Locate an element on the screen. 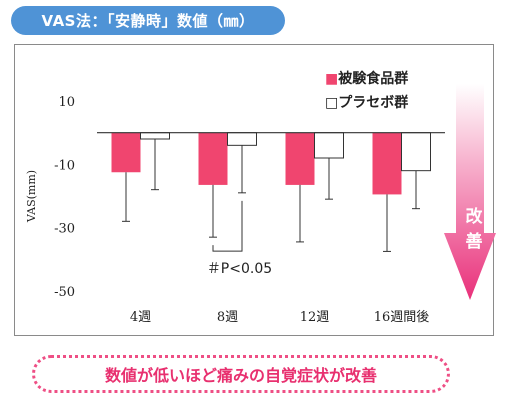  y-tick-label-3: -50 is located at coordinates (64, 292).